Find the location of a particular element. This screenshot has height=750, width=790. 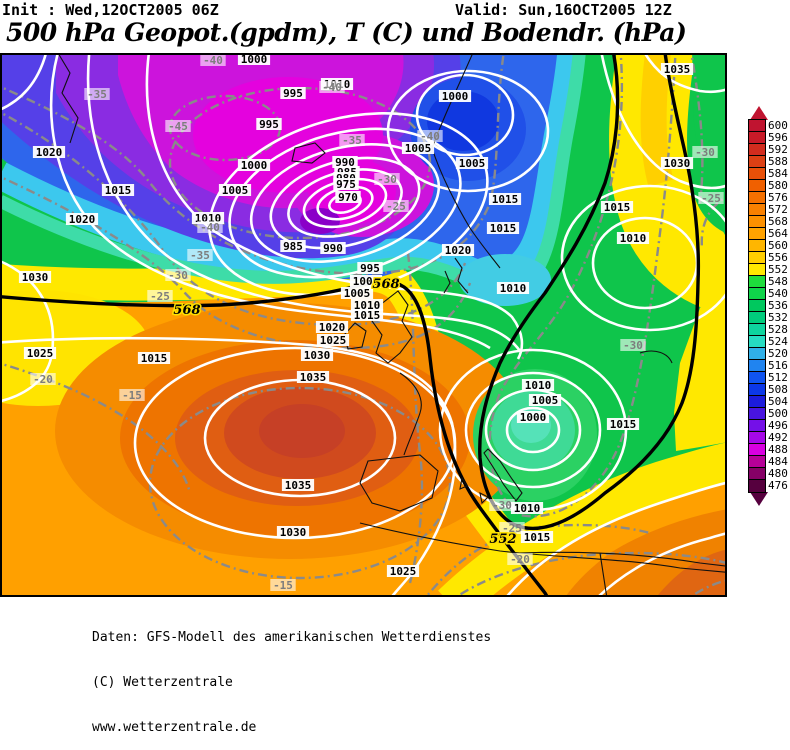

colorbar-value: 548 is located at coordinates (778, 281).